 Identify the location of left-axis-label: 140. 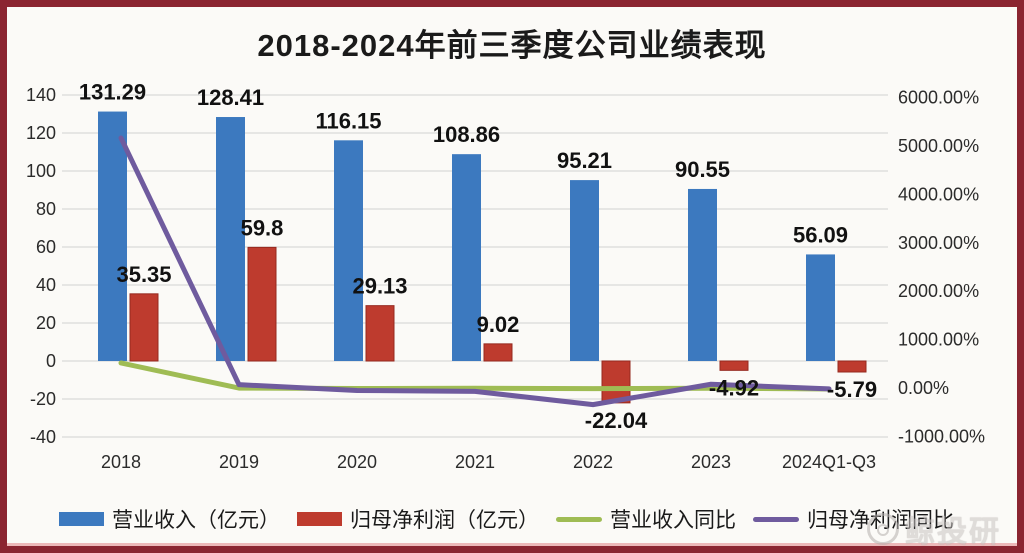
(41, 95).